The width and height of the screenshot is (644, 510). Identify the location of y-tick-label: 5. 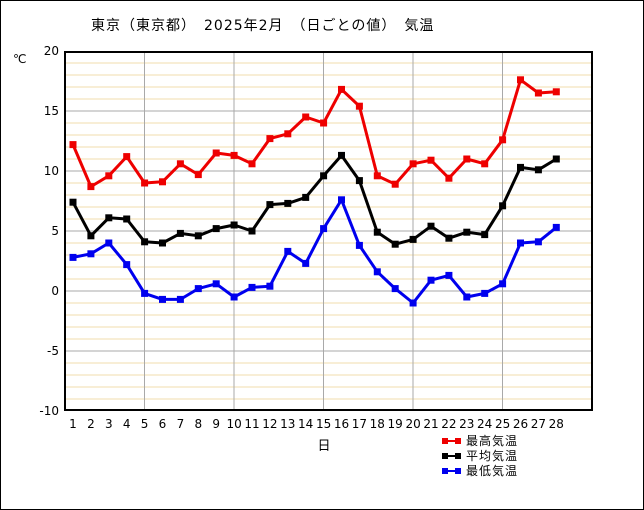
(55, 231).